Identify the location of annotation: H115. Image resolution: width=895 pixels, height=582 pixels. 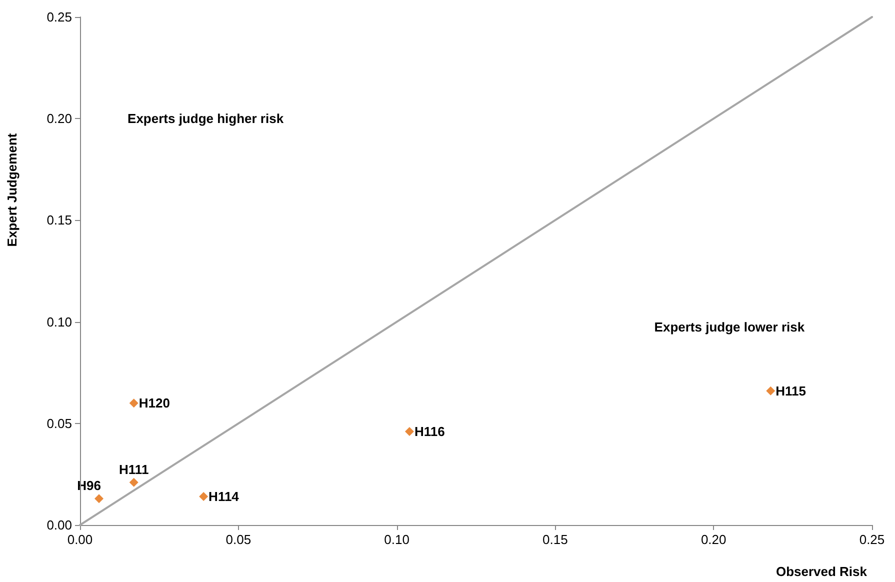
(791, 390).